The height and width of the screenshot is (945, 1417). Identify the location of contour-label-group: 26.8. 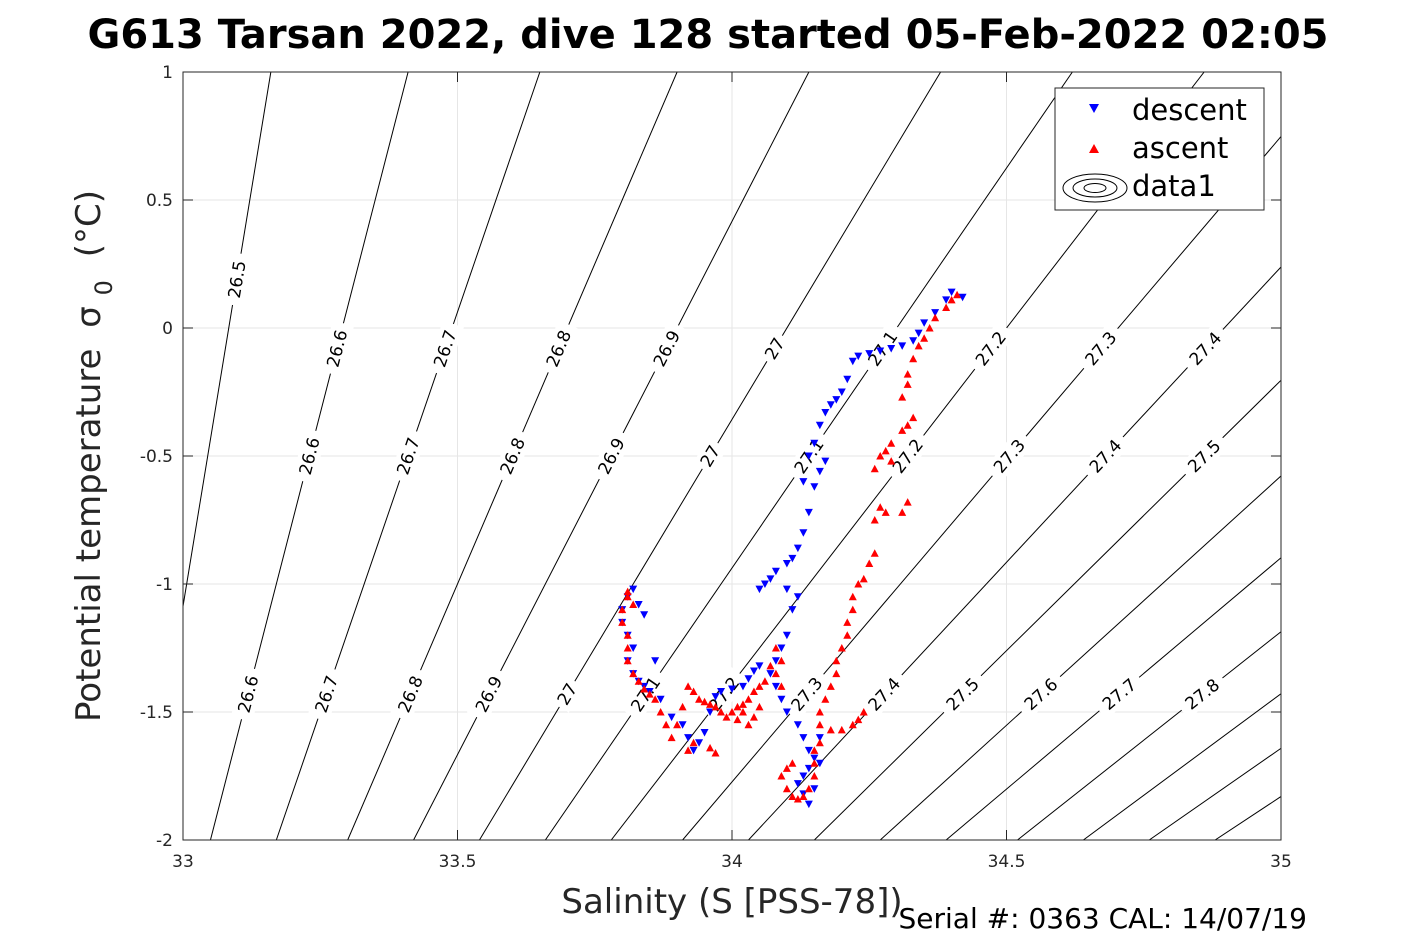
(410, 694).